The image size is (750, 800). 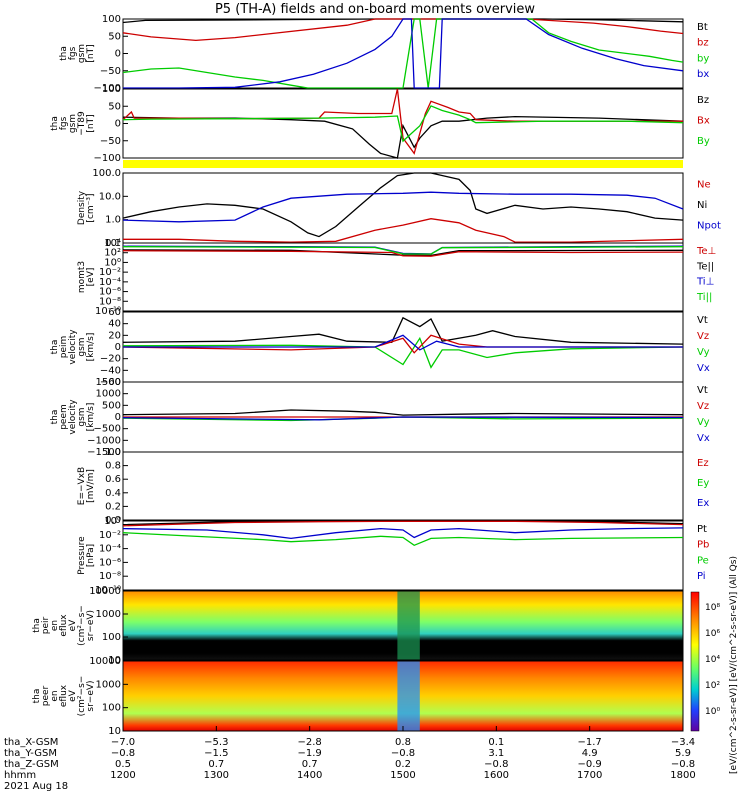 I want to click on y-tick-label: 1000, so click(x=108, y=394).